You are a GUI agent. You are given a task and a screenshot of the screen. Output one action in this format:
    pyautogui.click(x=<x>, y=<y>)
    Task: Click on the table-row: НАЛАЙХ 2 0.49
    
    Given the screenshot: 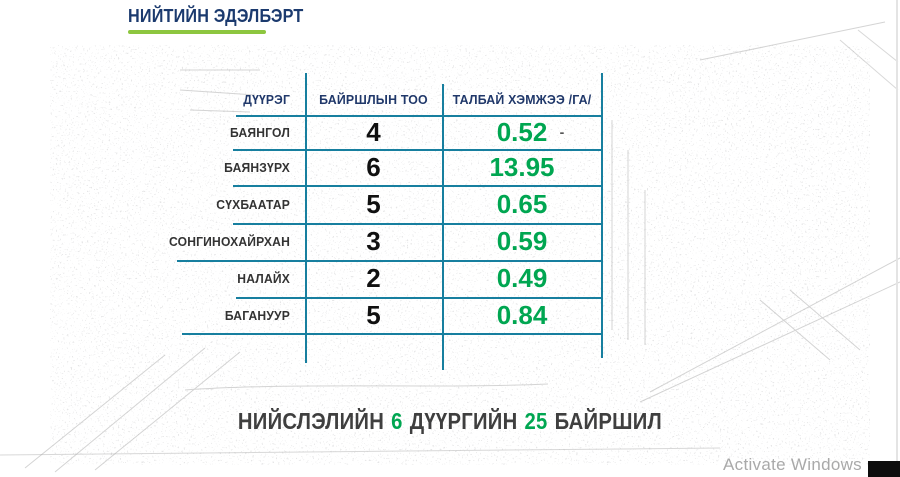 What is the action you would take?
    pyautogui.click(x=450, y=278)
    